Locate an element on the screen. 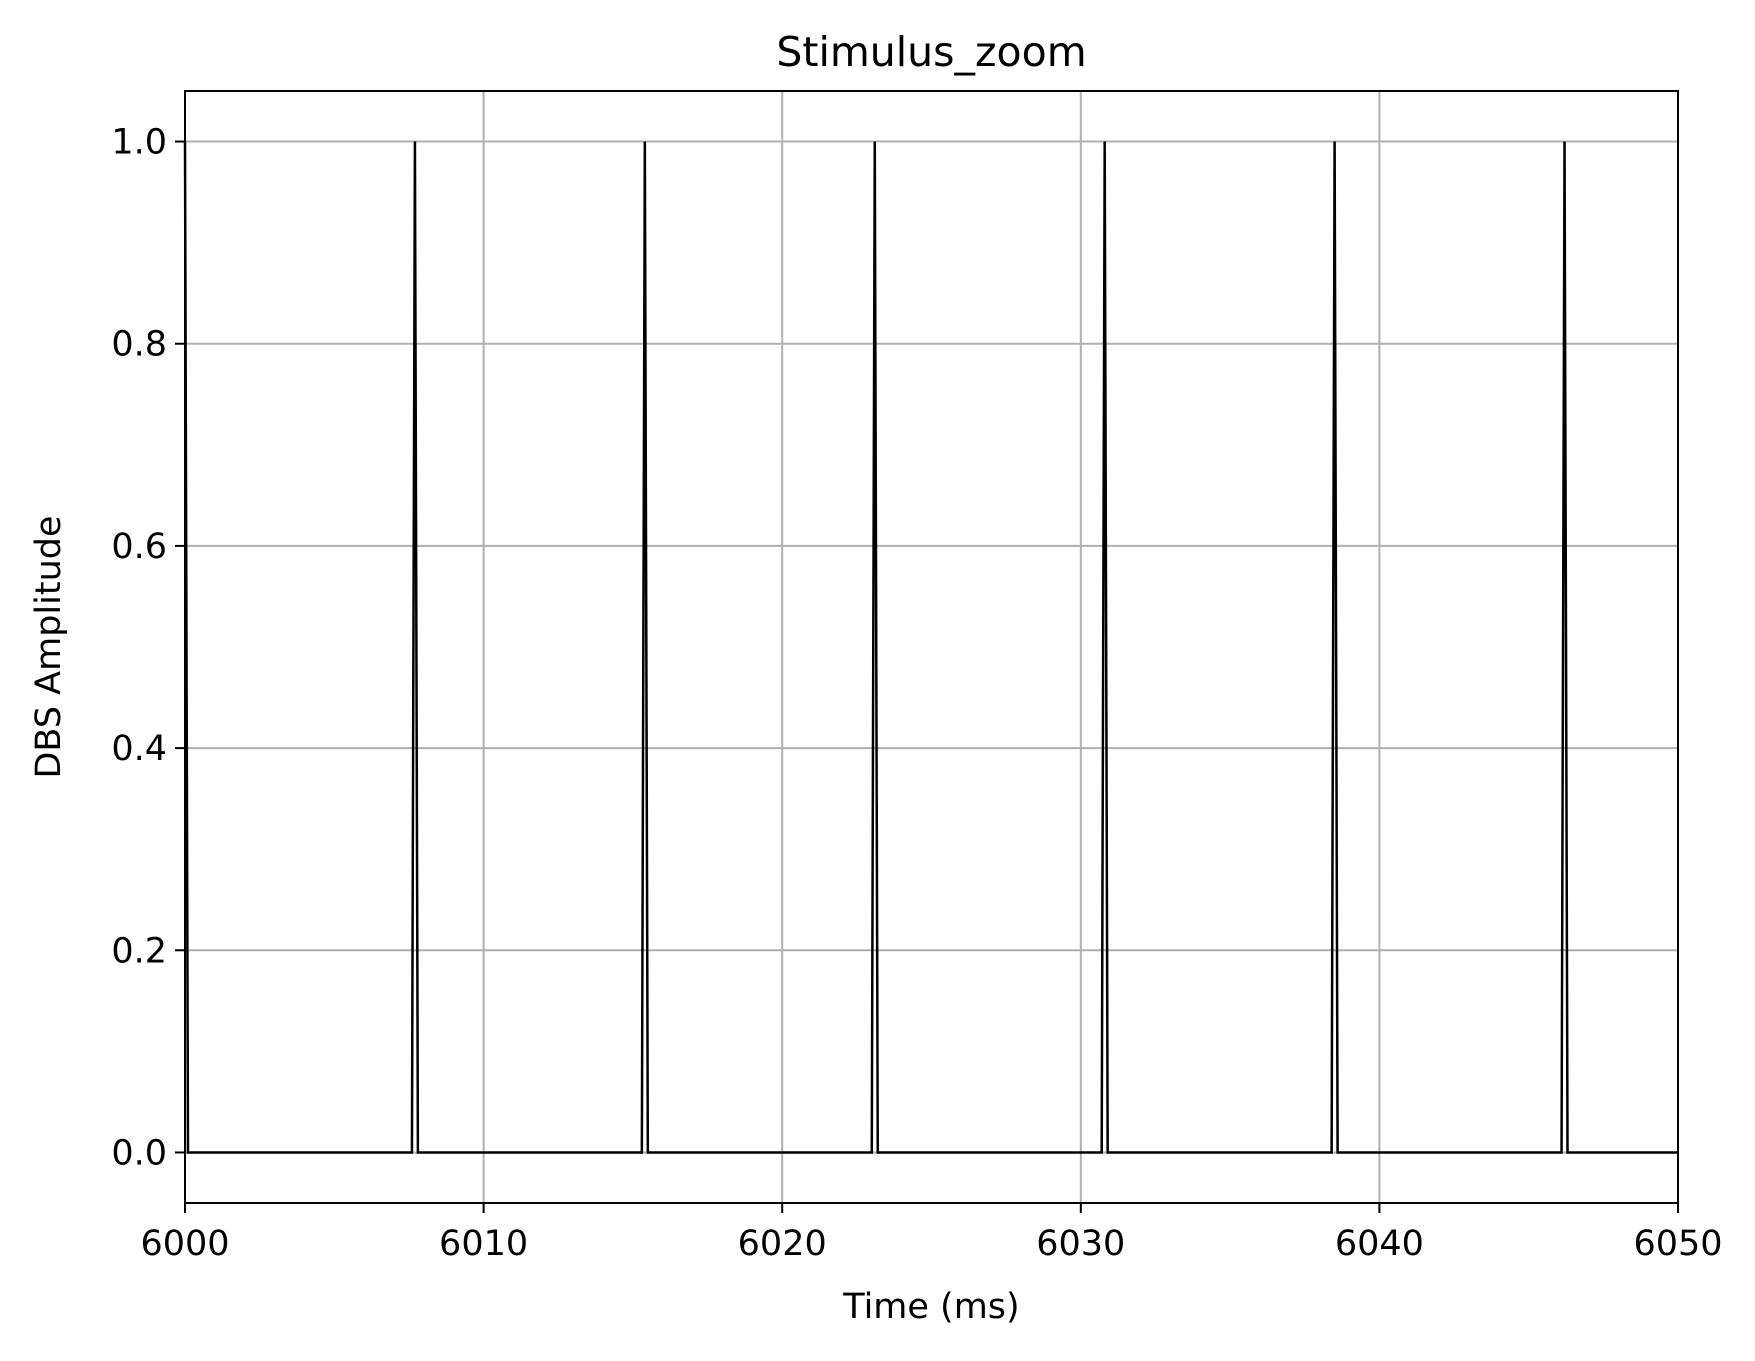 Image resolution: width=1755 pixels, height=1361 pixels. y-tick-label: 1.0 is located at coordinates (139, 143).